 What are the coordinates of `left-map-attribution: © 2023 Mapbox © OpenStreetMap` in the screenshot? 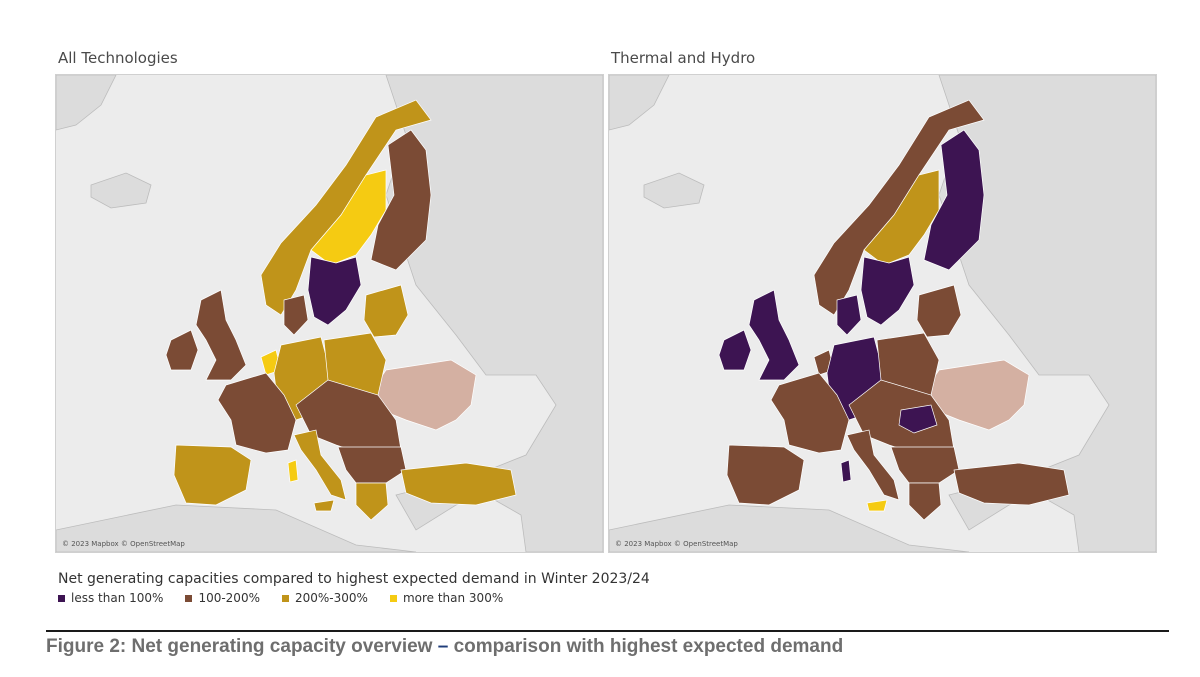 It's located at (123, 544).